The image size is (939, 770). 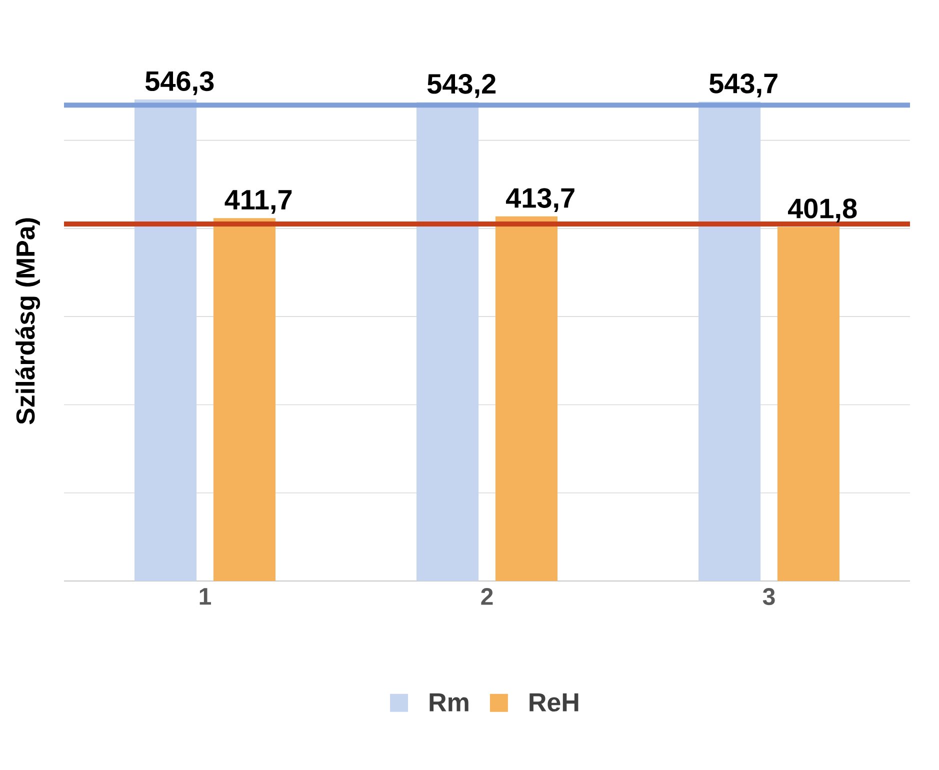 I want to click on legend-label: ReH, so click(x=554, y=702).